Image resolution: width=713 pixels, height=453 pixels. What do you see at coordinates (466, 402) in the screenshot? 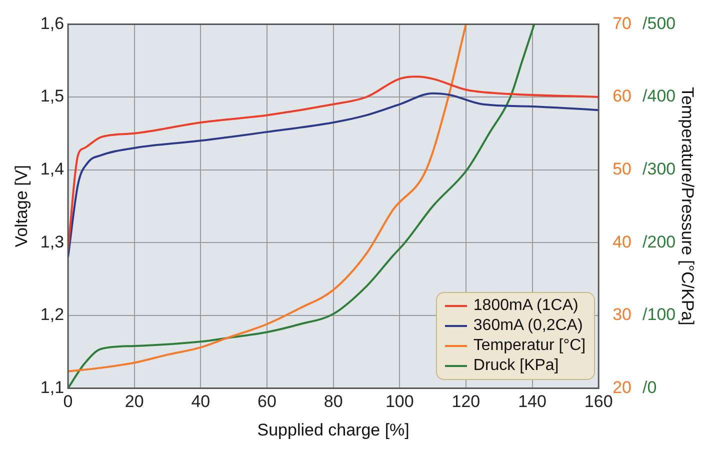
I see `x-tick-label: 120` at bounding box center [466, 402].